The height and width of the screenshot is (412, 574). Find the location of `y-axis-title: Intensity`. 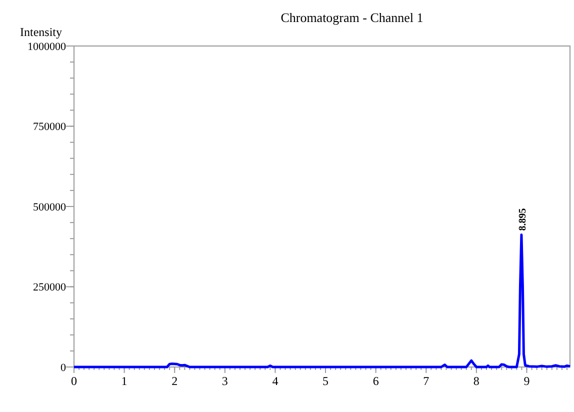

y-axis-title: Intensity is located at coordinates (41, 32).